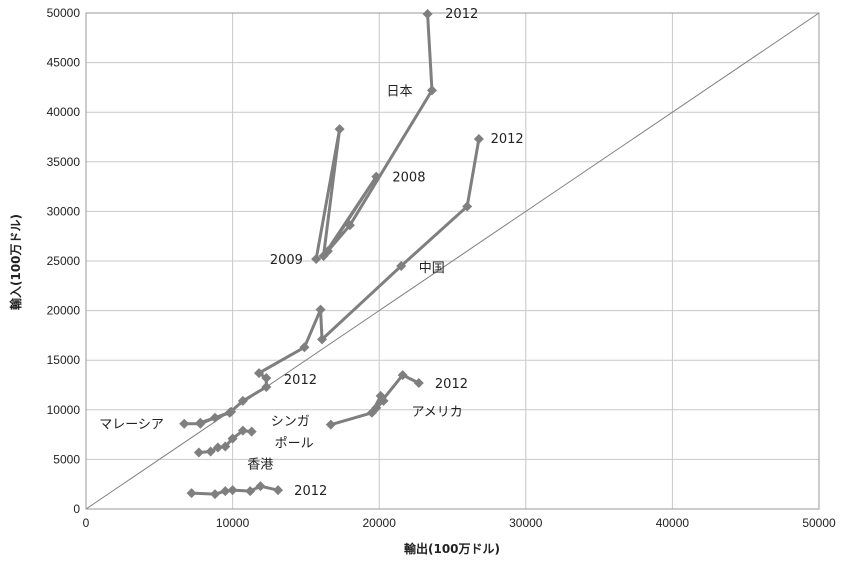  I want to click on annotation-label: 中国, so click(432, 268).